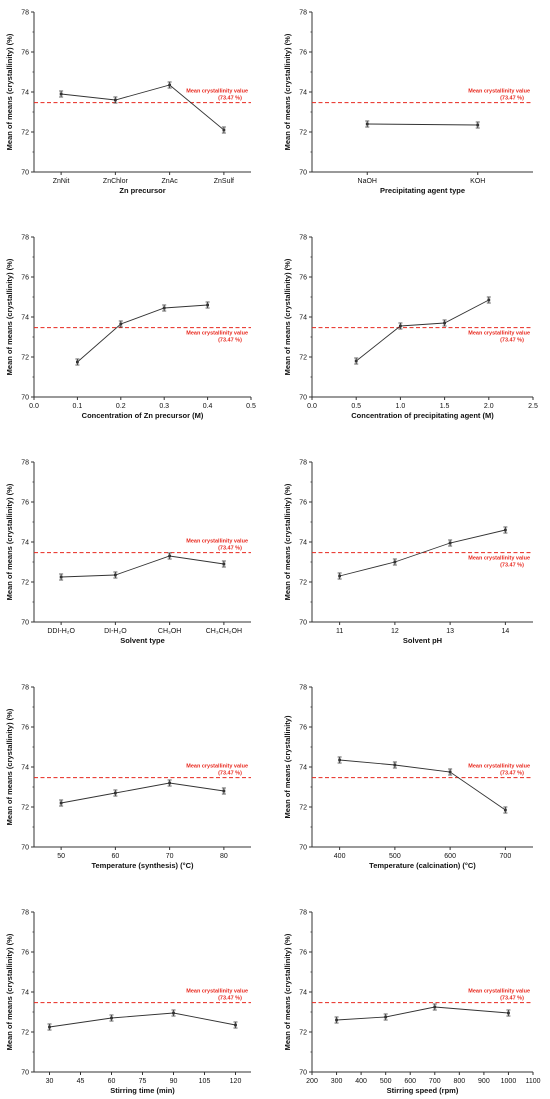 Image resolution: width=550 pixels, height=1099 pixels. I want to click on x-tick-label: ZnChlor, so click(116, 181).